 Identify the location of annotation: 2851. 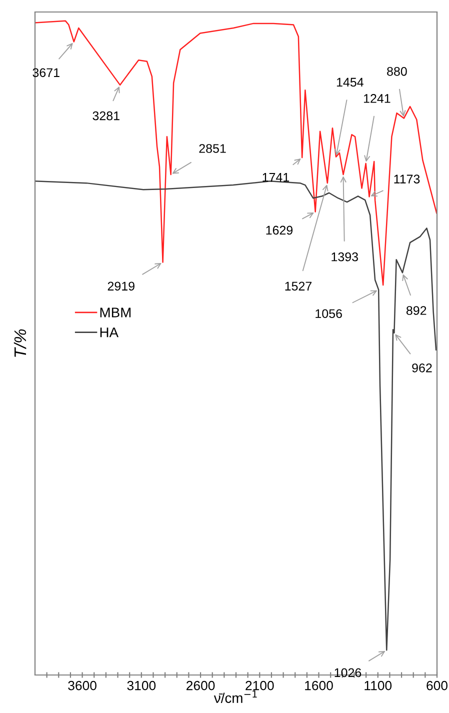
(212, 148).